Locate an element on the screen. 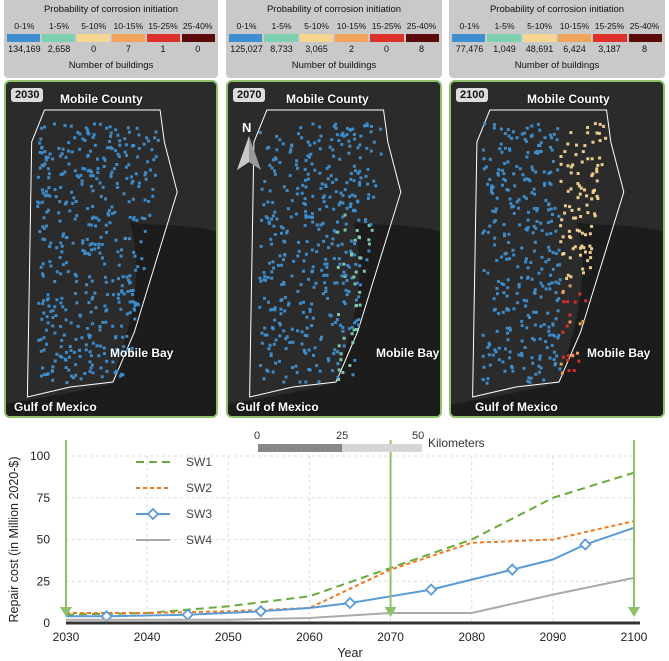  scale-tick: 0 is located at coordinates (257, 436).